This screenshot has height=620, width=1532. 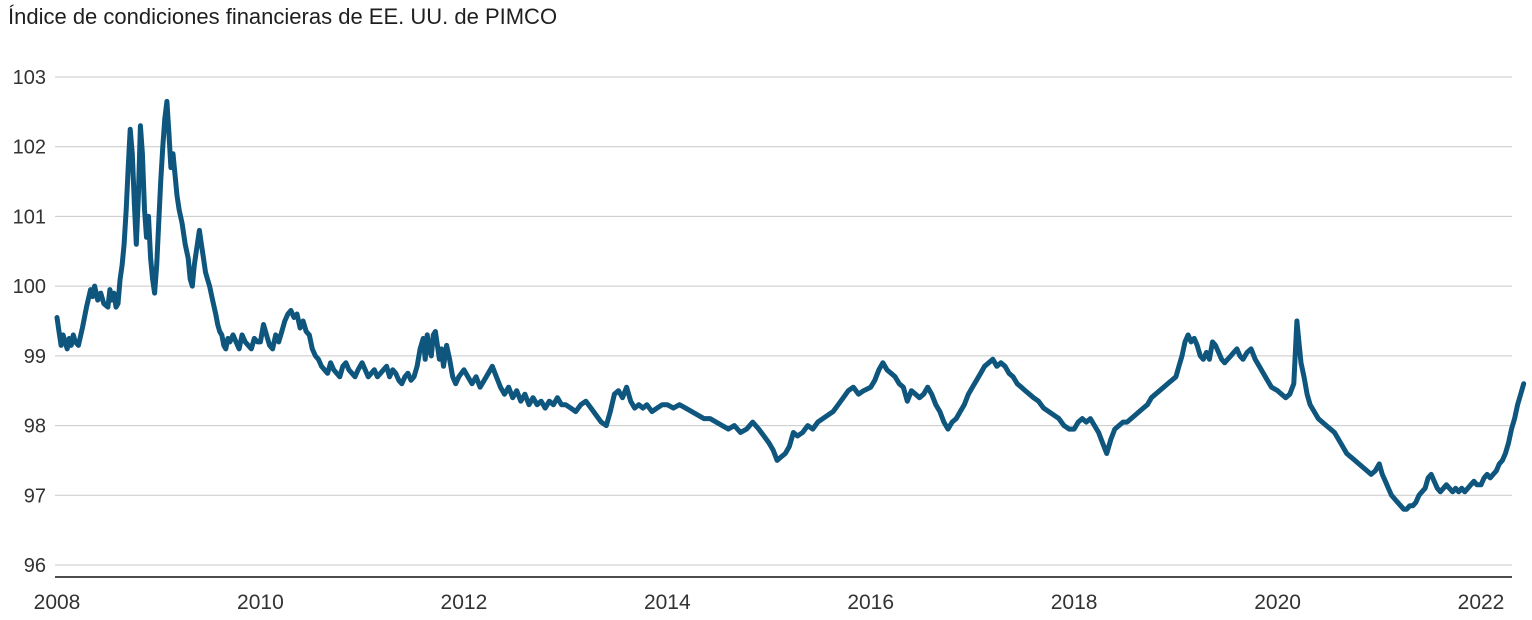 What do you see at coordinates (35, 496) in the screenshot?
I see `y-axis-tick-label: 97` at bounding box center [35, 496].